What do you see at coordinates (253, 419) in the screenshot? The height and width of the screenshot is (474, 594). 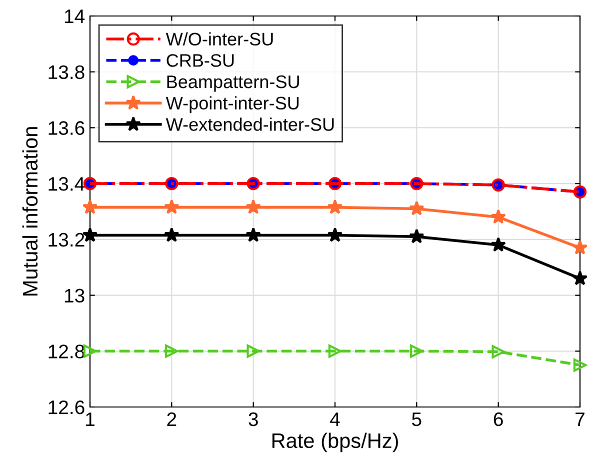 I see `x-tick-label: 3` at bounding box center [253, 419].